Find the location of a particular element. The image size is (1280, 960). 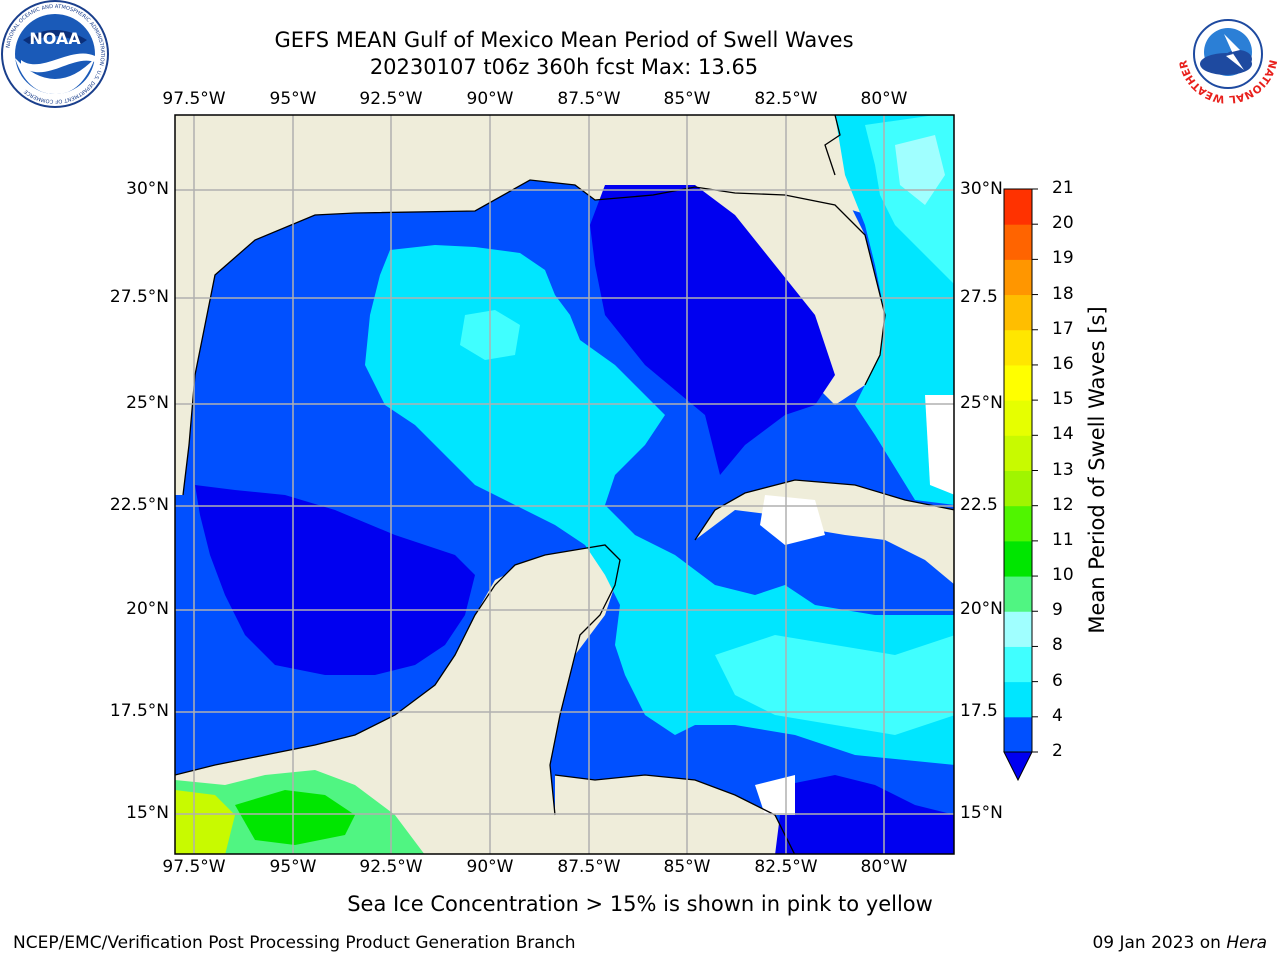

colorbar-tick-label: 19 is located at coordinates (1063, 258).